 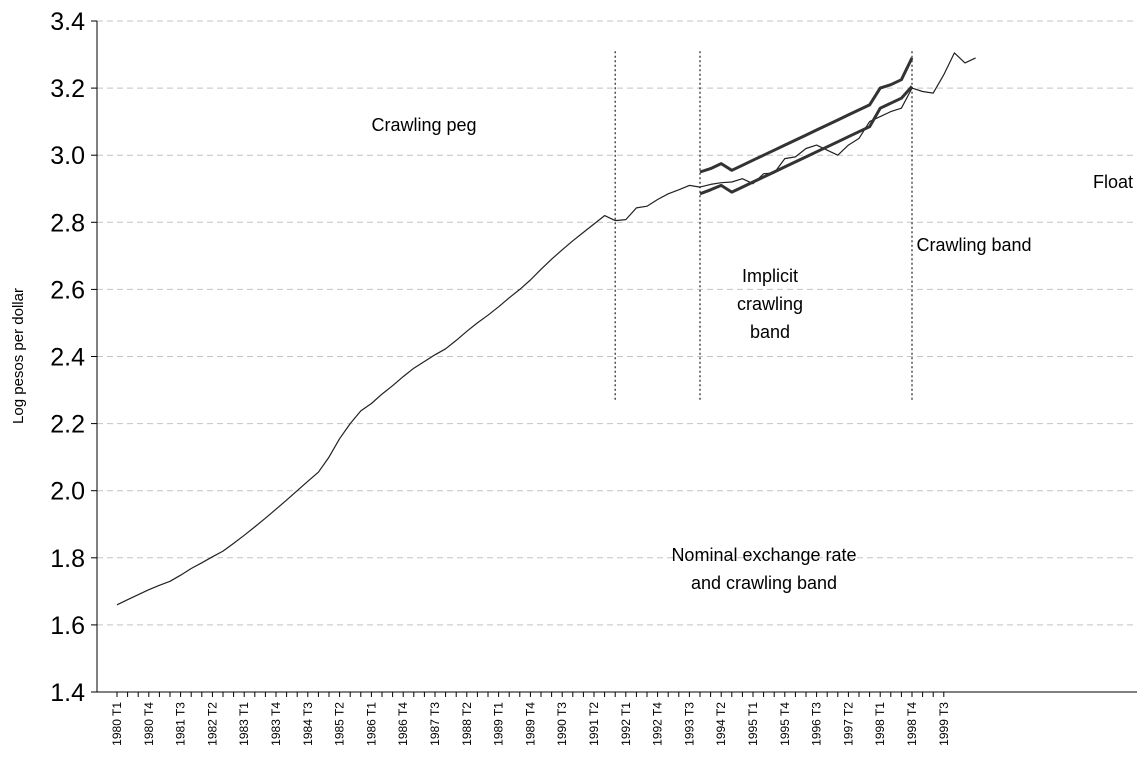 What do you see at coordinates (149, 724) in the screenshot?
I see `x-tick-label: 1980 T4` at bounding box center [149, 724].